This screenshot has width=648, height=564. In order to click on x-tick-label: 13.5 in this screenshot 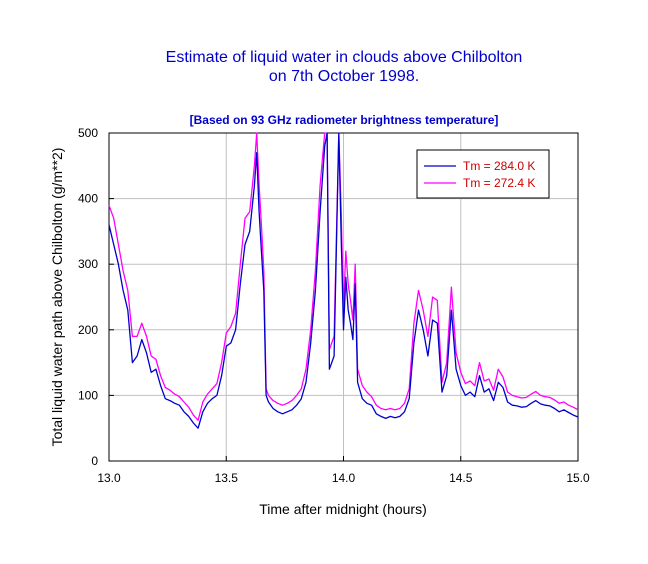, I will do `click(227, 478)`.